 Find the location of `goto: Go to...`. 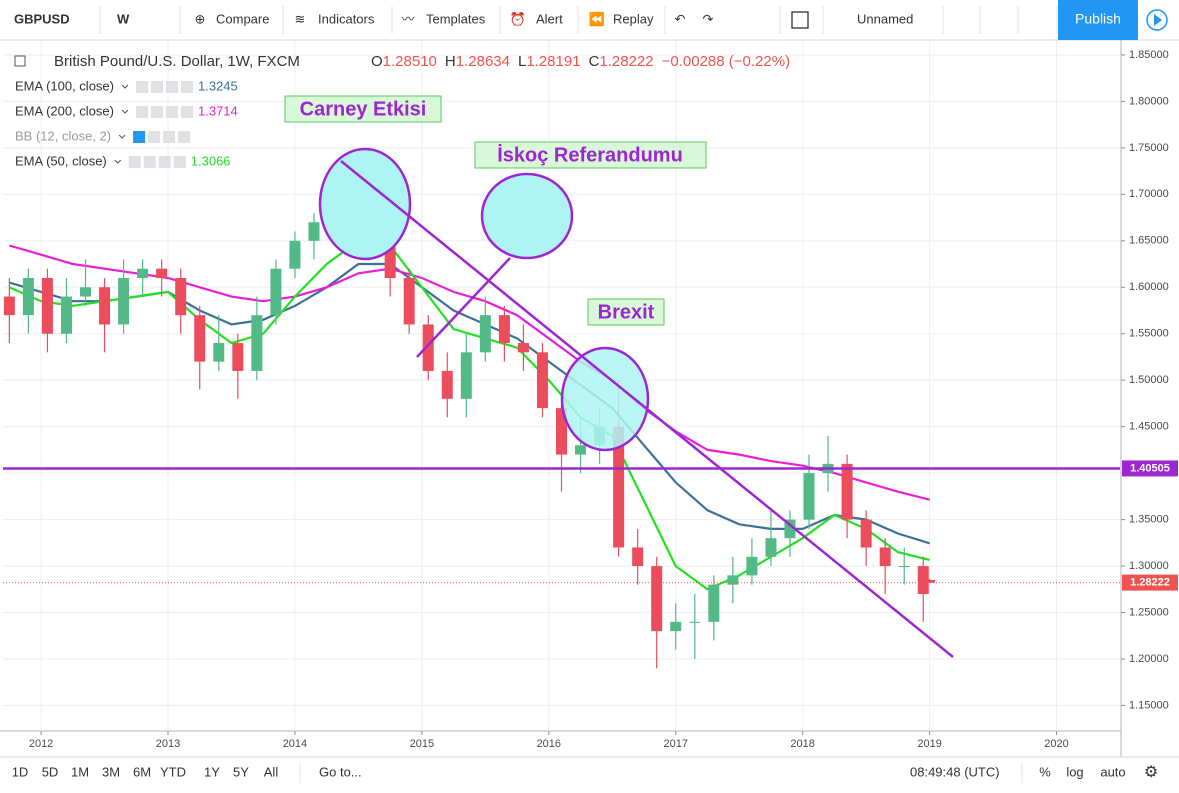

goto: Go to... is located at coordinates (340, 771).